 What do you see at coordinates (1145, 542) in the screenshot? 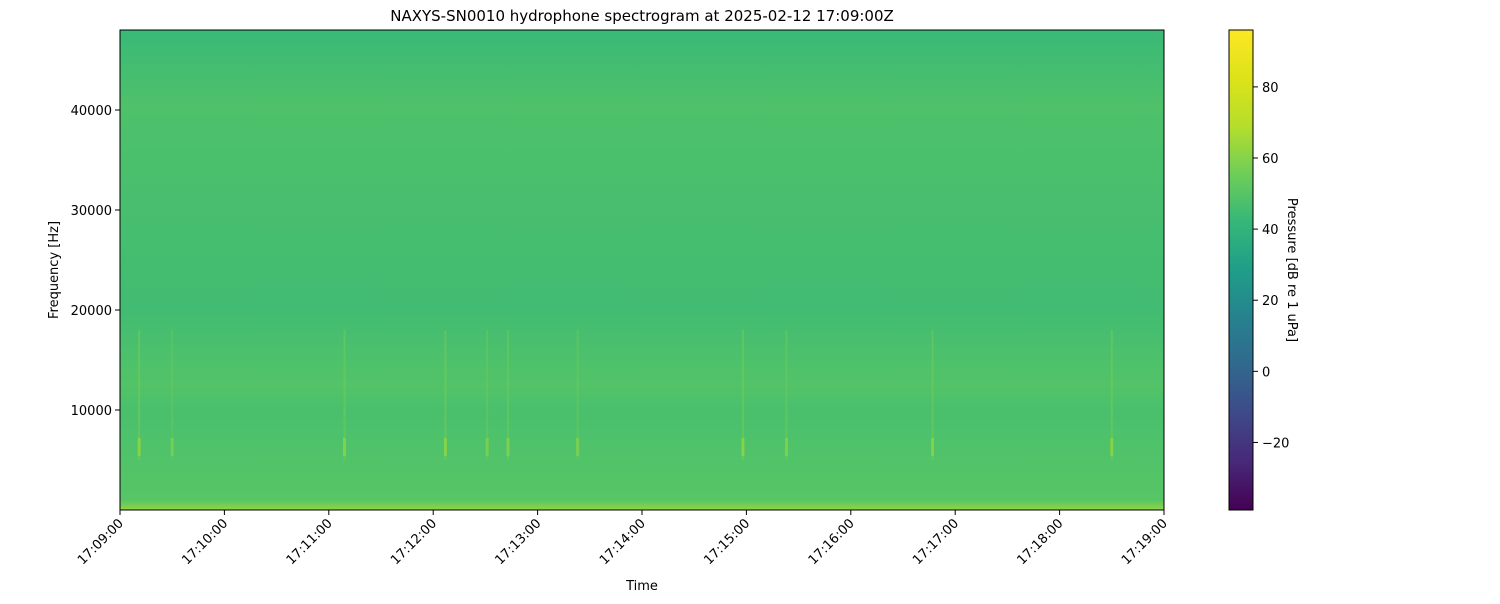
I see `x-tick-label: 17:19:00` at bounding box center [1145, 542].